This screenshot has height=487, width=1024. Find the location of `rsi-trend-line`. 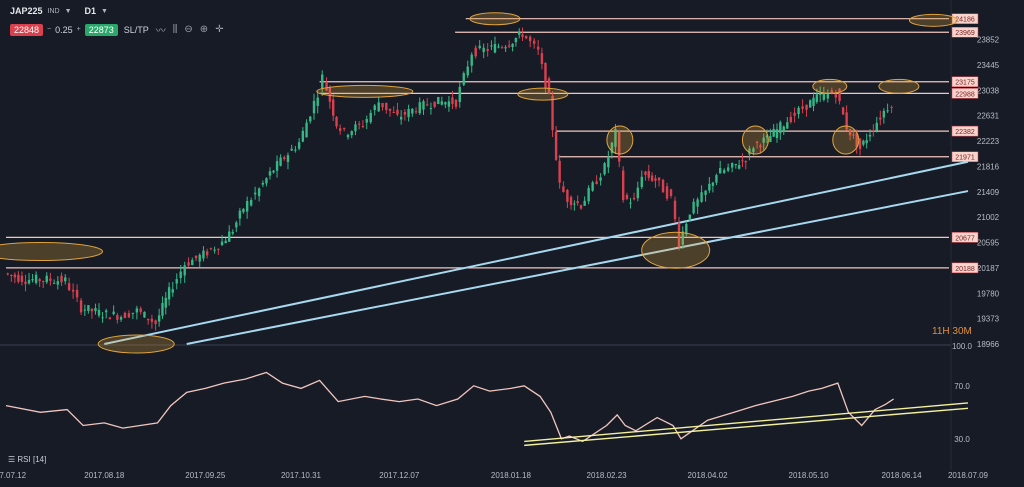

rsi-trend-line is located at coordinates (746, 422).